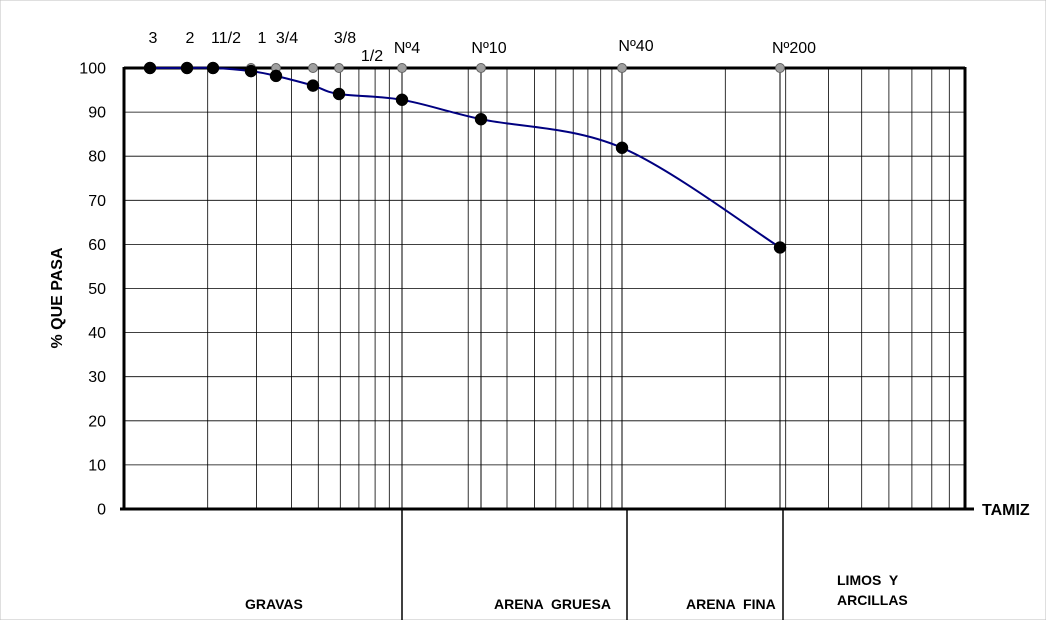 The image size is (1046, 620). What do you see at coordinates (97, 333) in the screenshot?
I see `y-tick-label: 40` at bounding box center [97, 333].